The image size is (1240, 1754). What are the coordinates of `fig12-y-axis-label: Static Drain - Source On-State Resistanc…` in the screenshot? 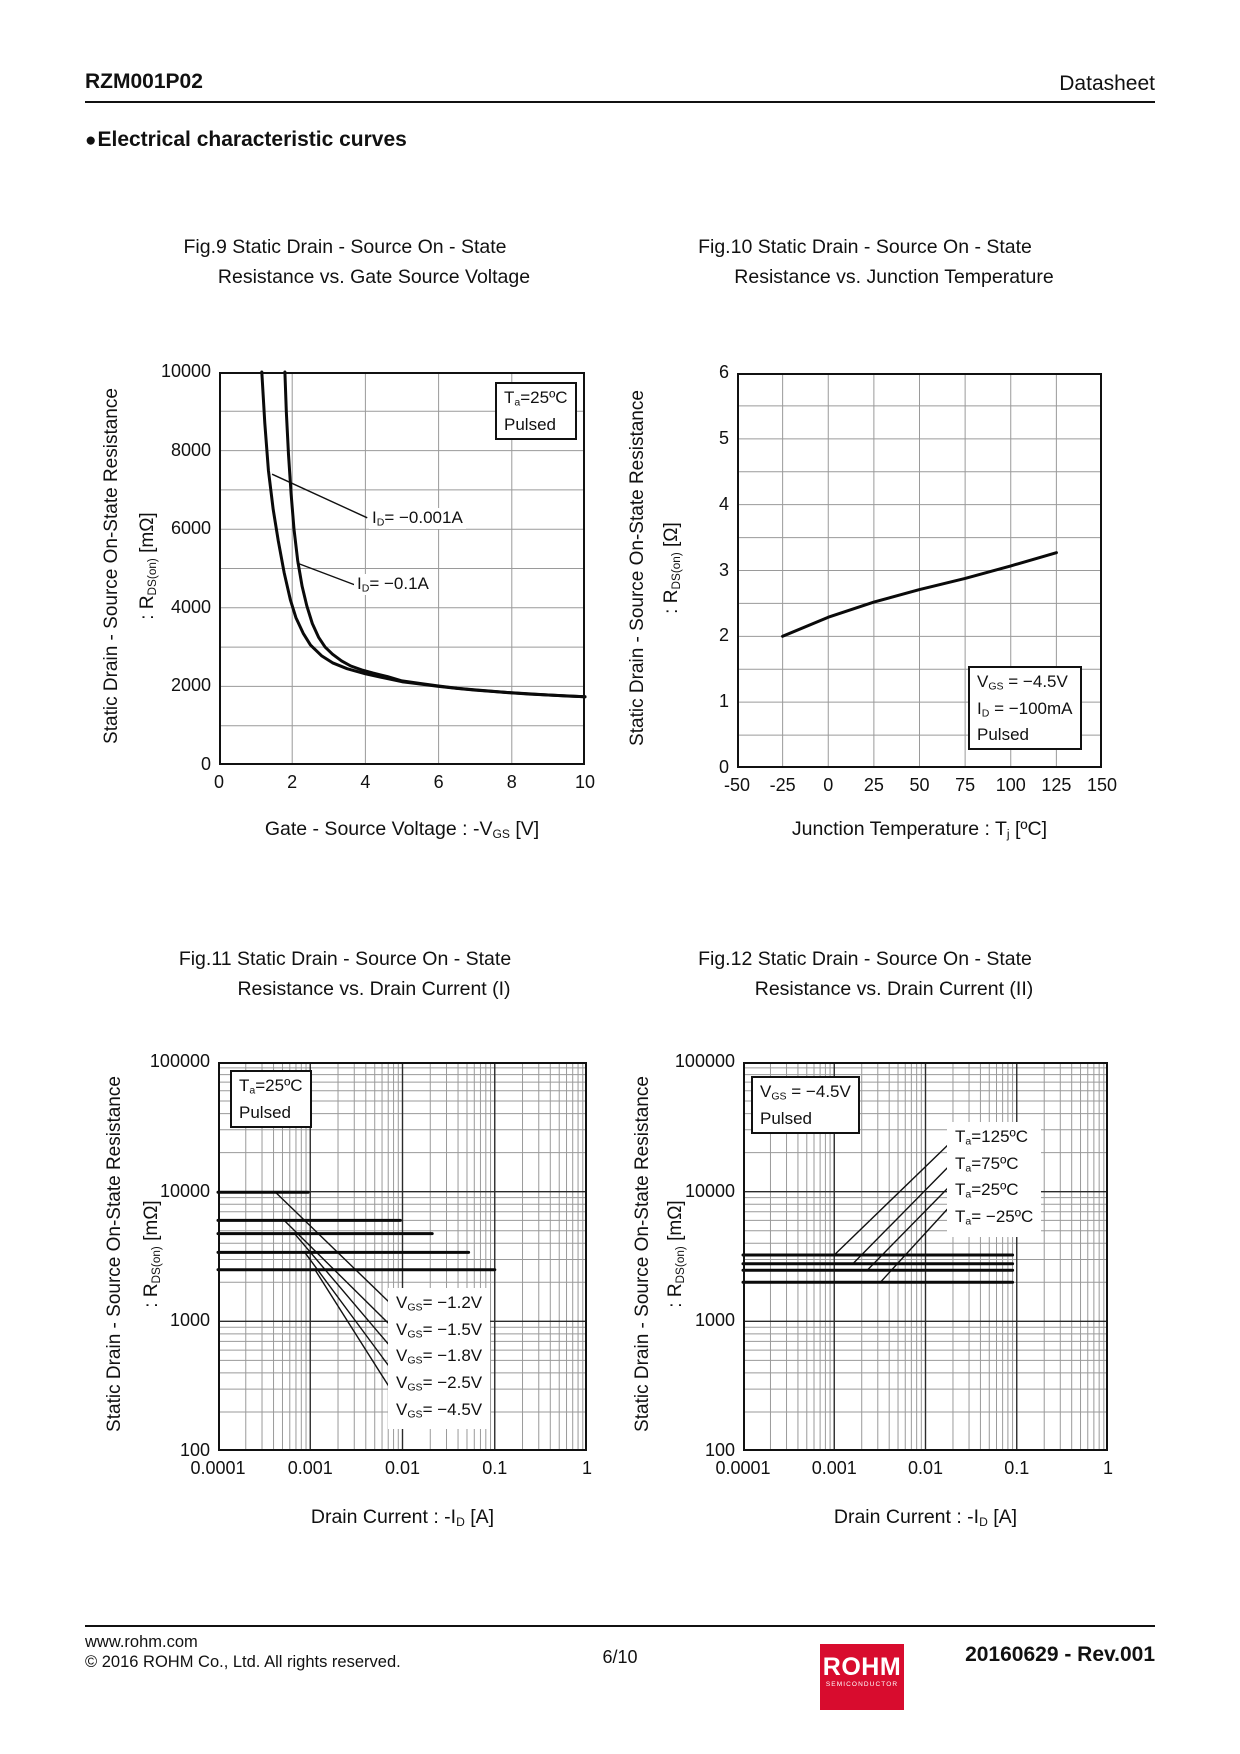 It's located at (642, 1254).